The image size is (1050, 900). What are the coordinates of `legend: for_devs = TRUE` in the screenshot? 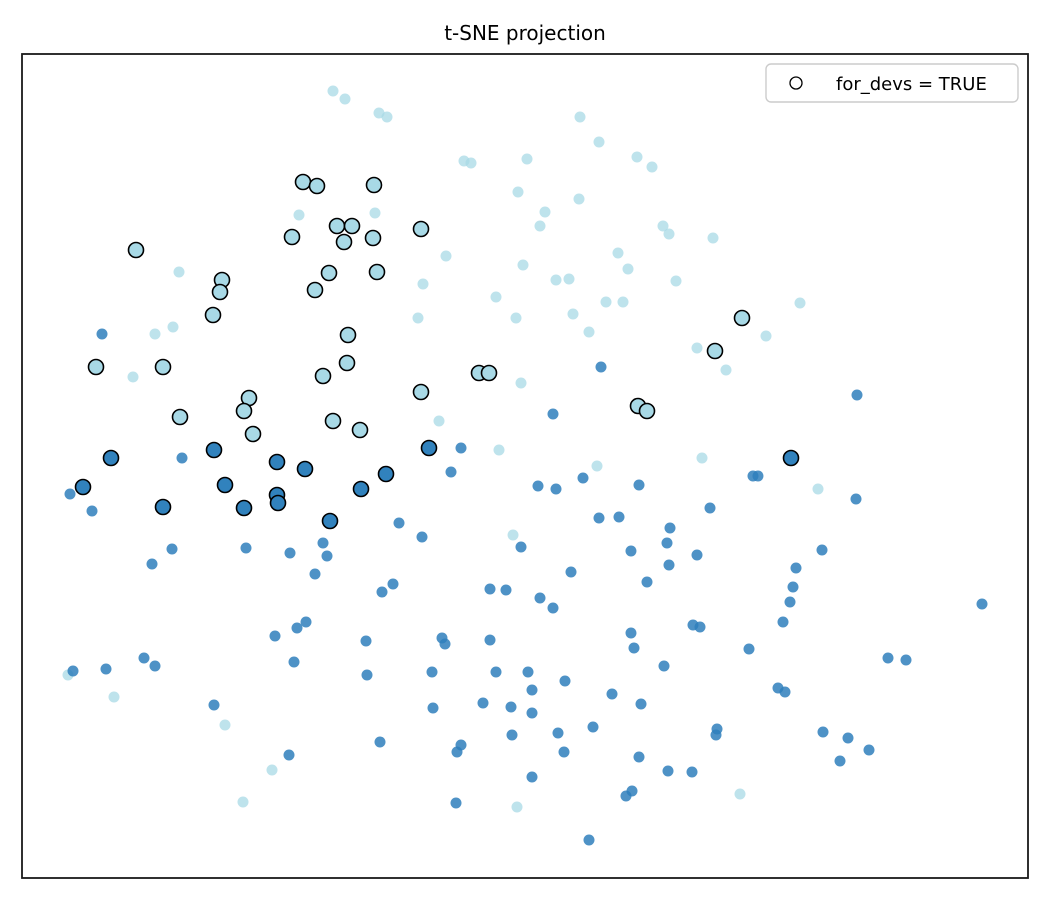 It's located at (892, 83).